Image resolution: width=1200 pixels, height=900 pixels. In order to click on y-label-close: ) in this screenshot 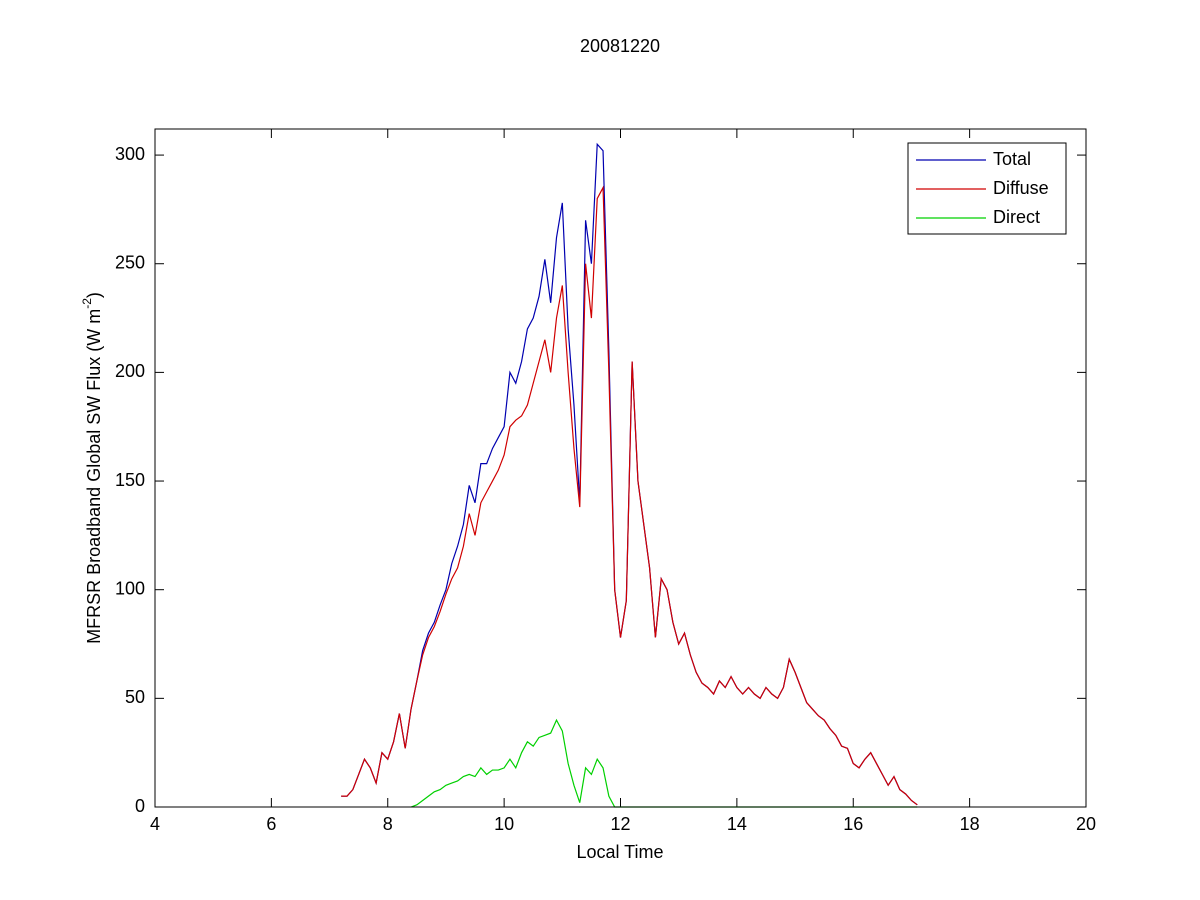, I will do `click(94, 295)`.